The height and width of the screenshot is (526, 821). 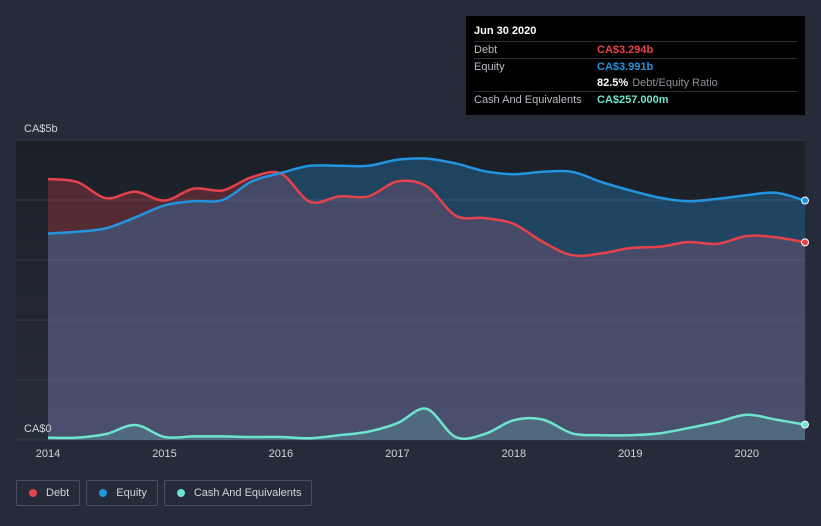 What do you see at coordinates (633, 100) in the screenshot?
I see `tooltip-cash-value: CA$257.000m` at bounding box center [633, 100].